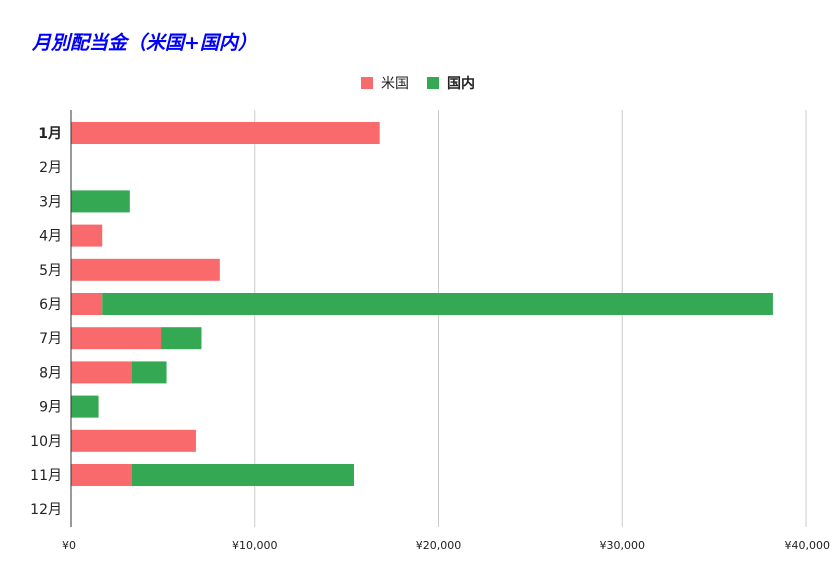 The width and height of the screenshot is (836, 582). Describe the element at coordinates (50, 271) in the screenshot. I see `y-tick-label: 5月` at that location.